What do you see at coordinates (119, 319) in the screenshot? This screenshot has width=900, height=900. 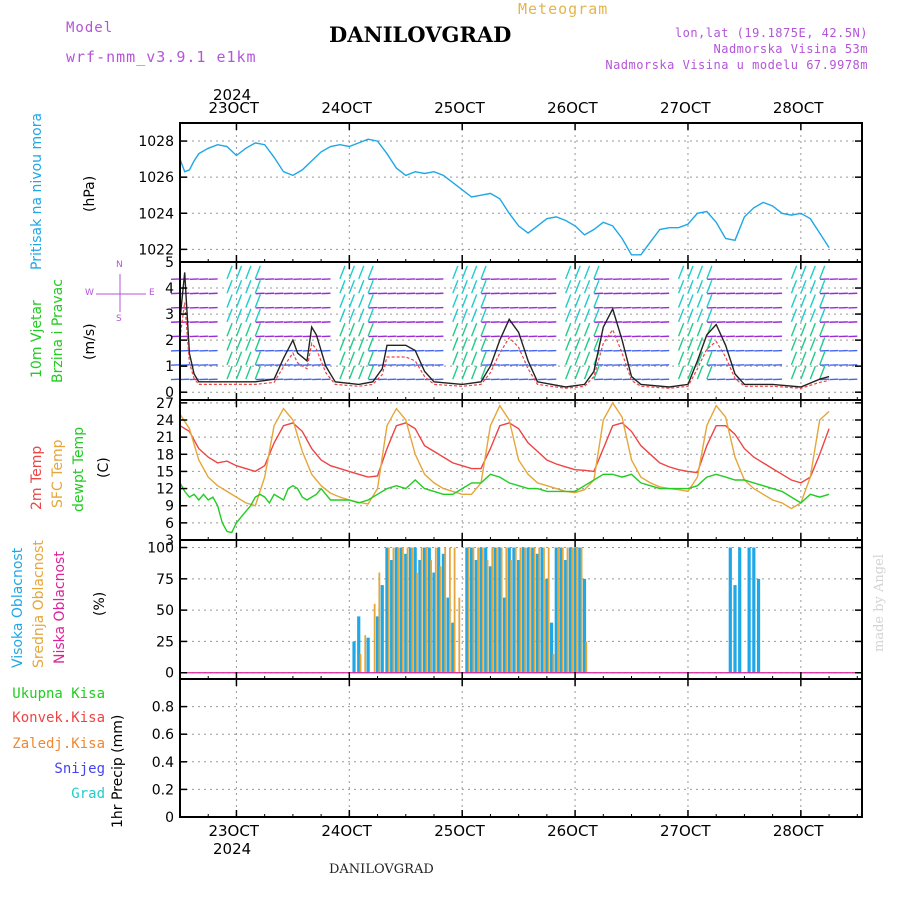 I see `compass-south: S` at bounding box center [119, 319].